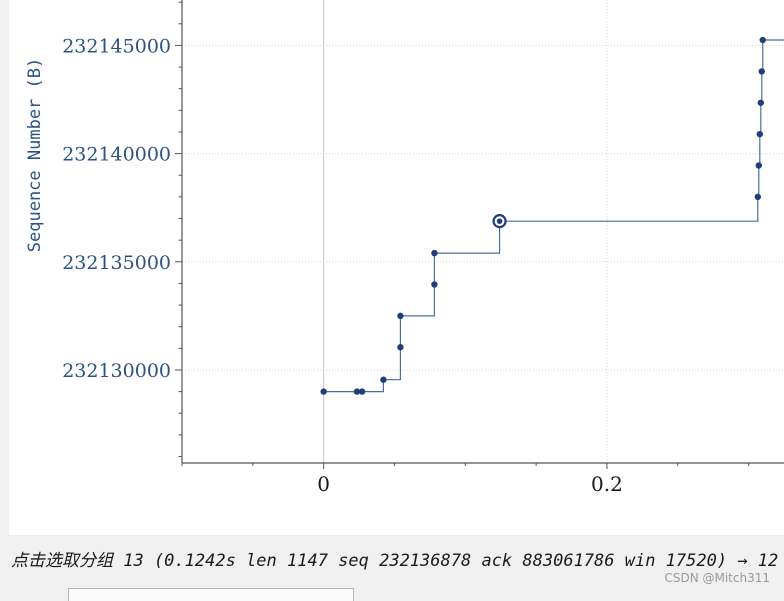  What do you see at coordinates (211, 594) in the screenshot?
I see `bottom-control` at bounding box center [211, 594].